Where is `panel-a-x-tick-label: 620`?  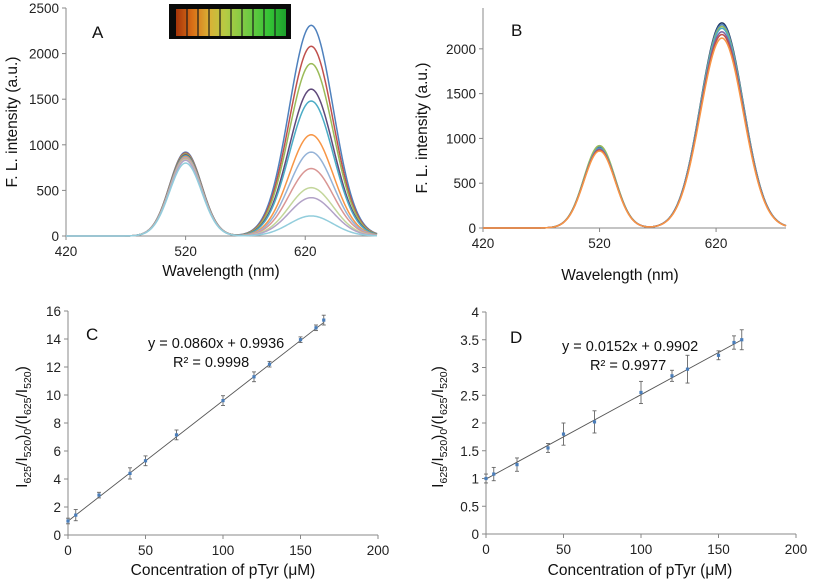 panel-a-x-tick-label: 620 is located at coordinates (305, 251).